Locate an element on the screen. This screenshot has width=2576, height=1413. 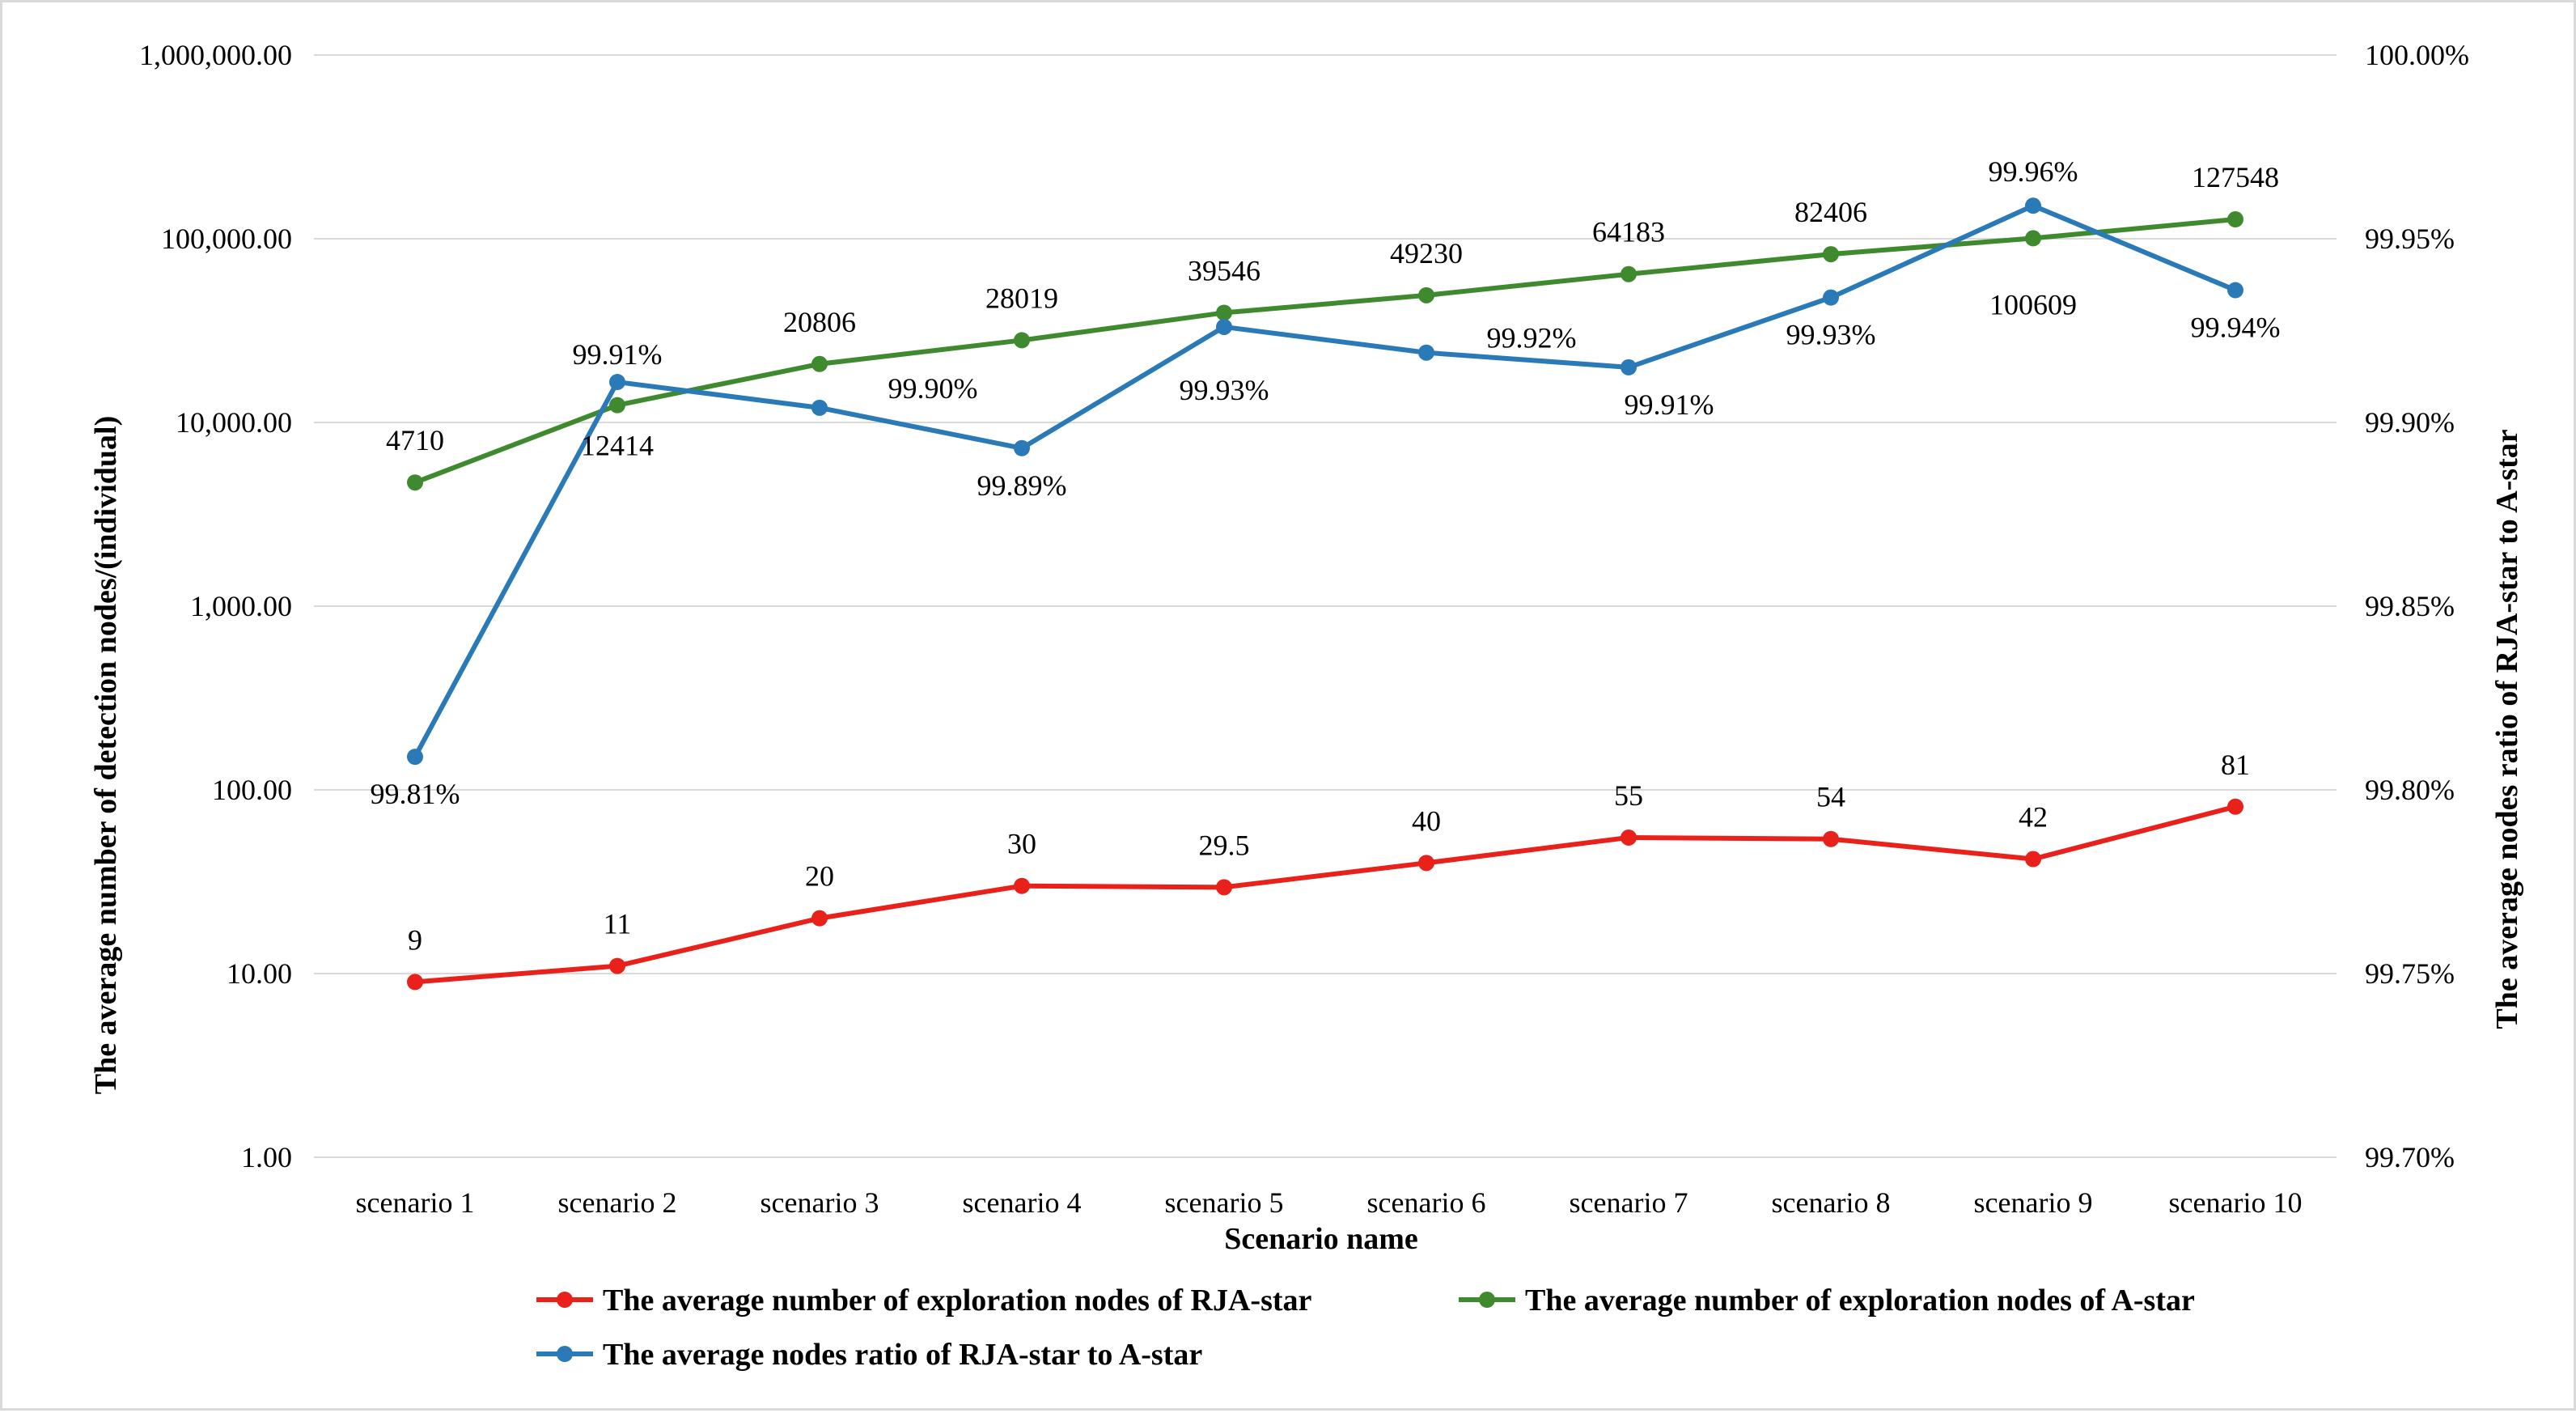
x-tick-label: scenario 9 is located at coordinates (2033, 1202).